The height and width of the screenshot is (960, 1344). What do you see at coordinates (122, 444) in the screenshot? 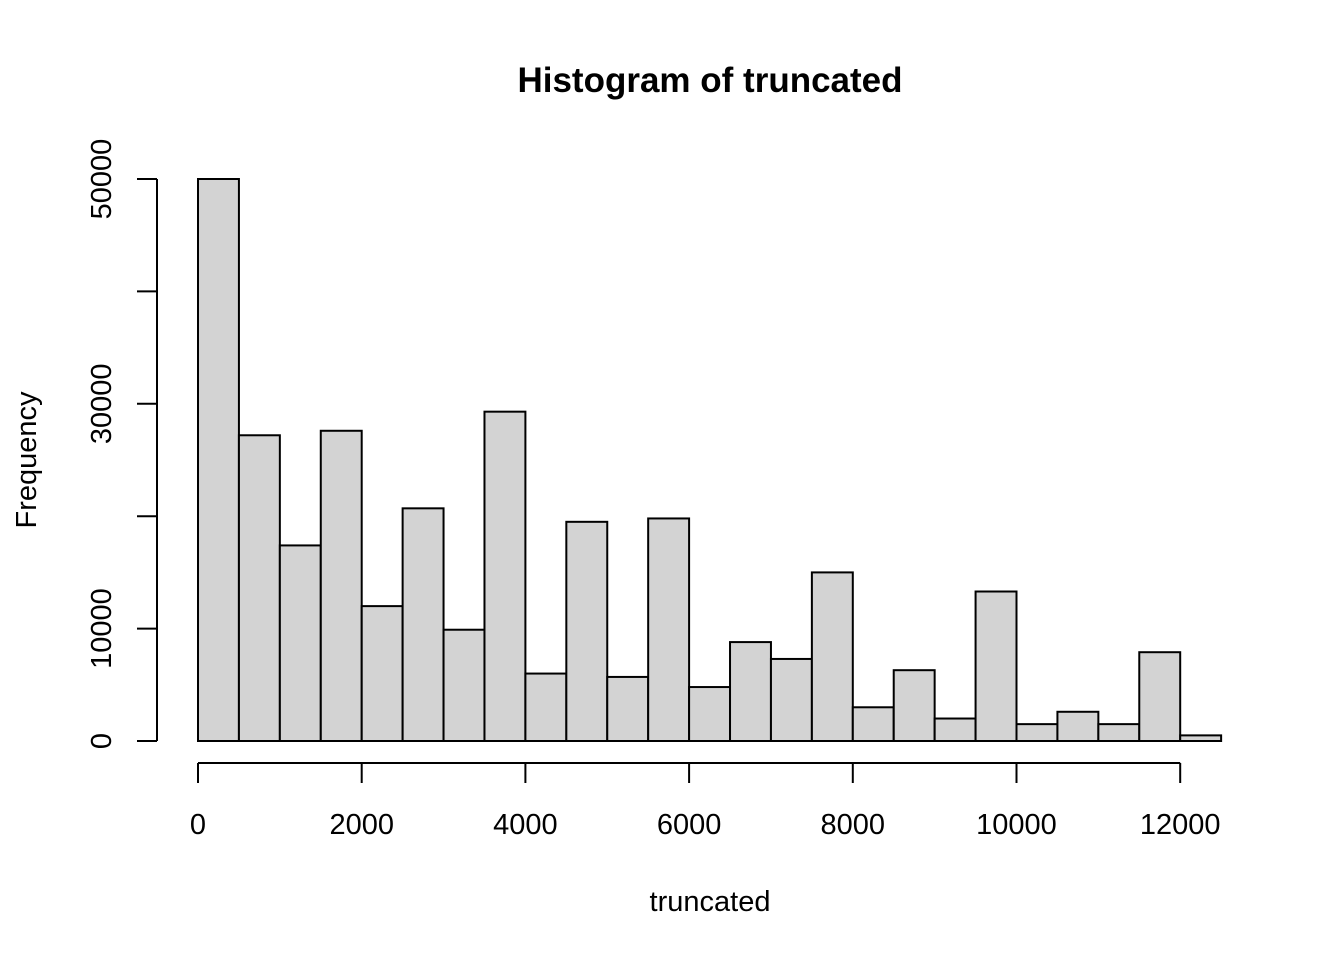
I see `y-axis: 0 10000 30000 50000` at bounding box center [122, 444].